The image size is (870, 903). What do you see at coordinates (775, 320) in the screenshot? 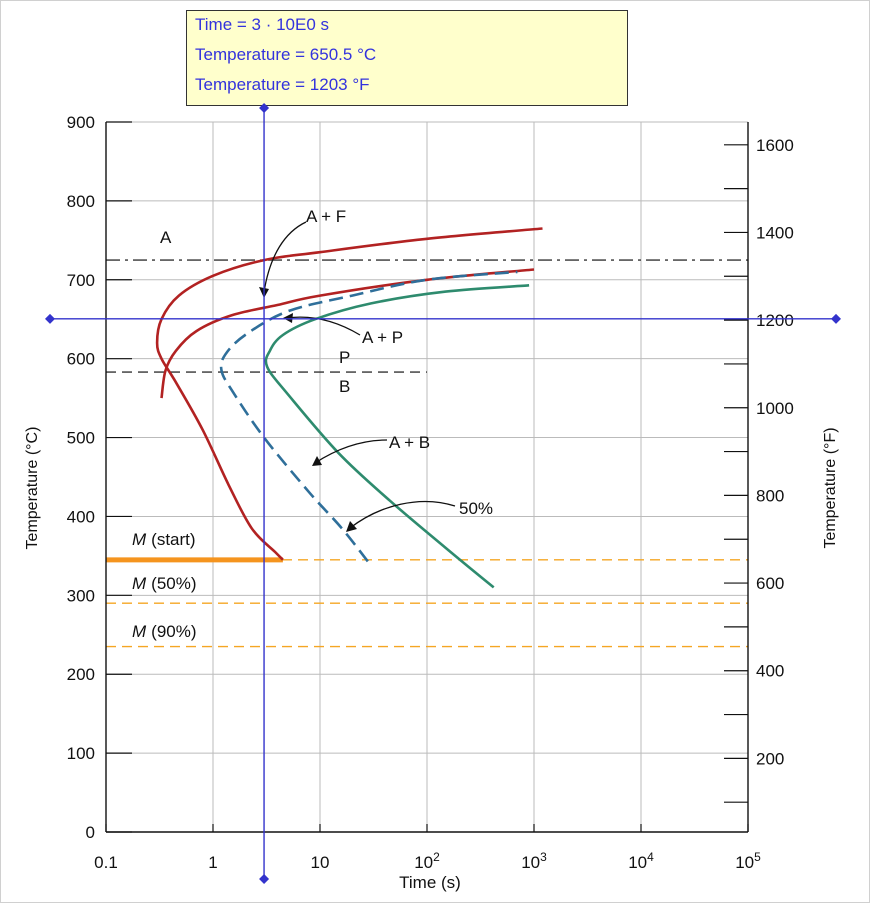
I see `y-right-tick-label: 1200` at bounding box center [775, 320].